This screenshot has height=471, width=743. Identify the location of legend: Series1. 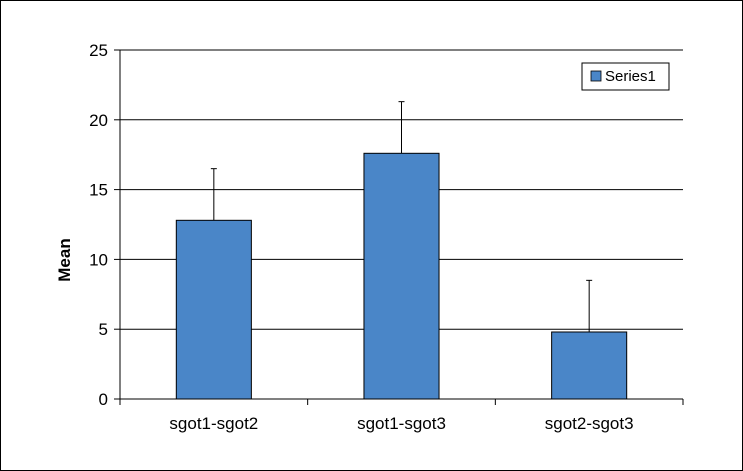
(625, 76).